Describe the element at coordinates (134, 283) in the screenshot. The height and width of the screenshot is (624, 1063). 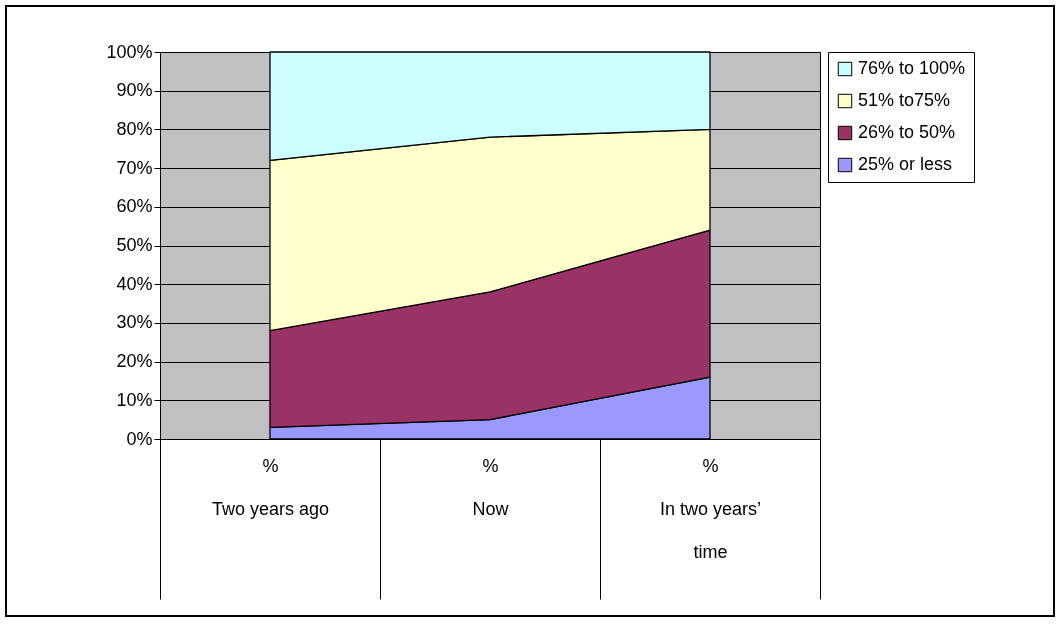
I see `y-tick-label: 40%` at that location.